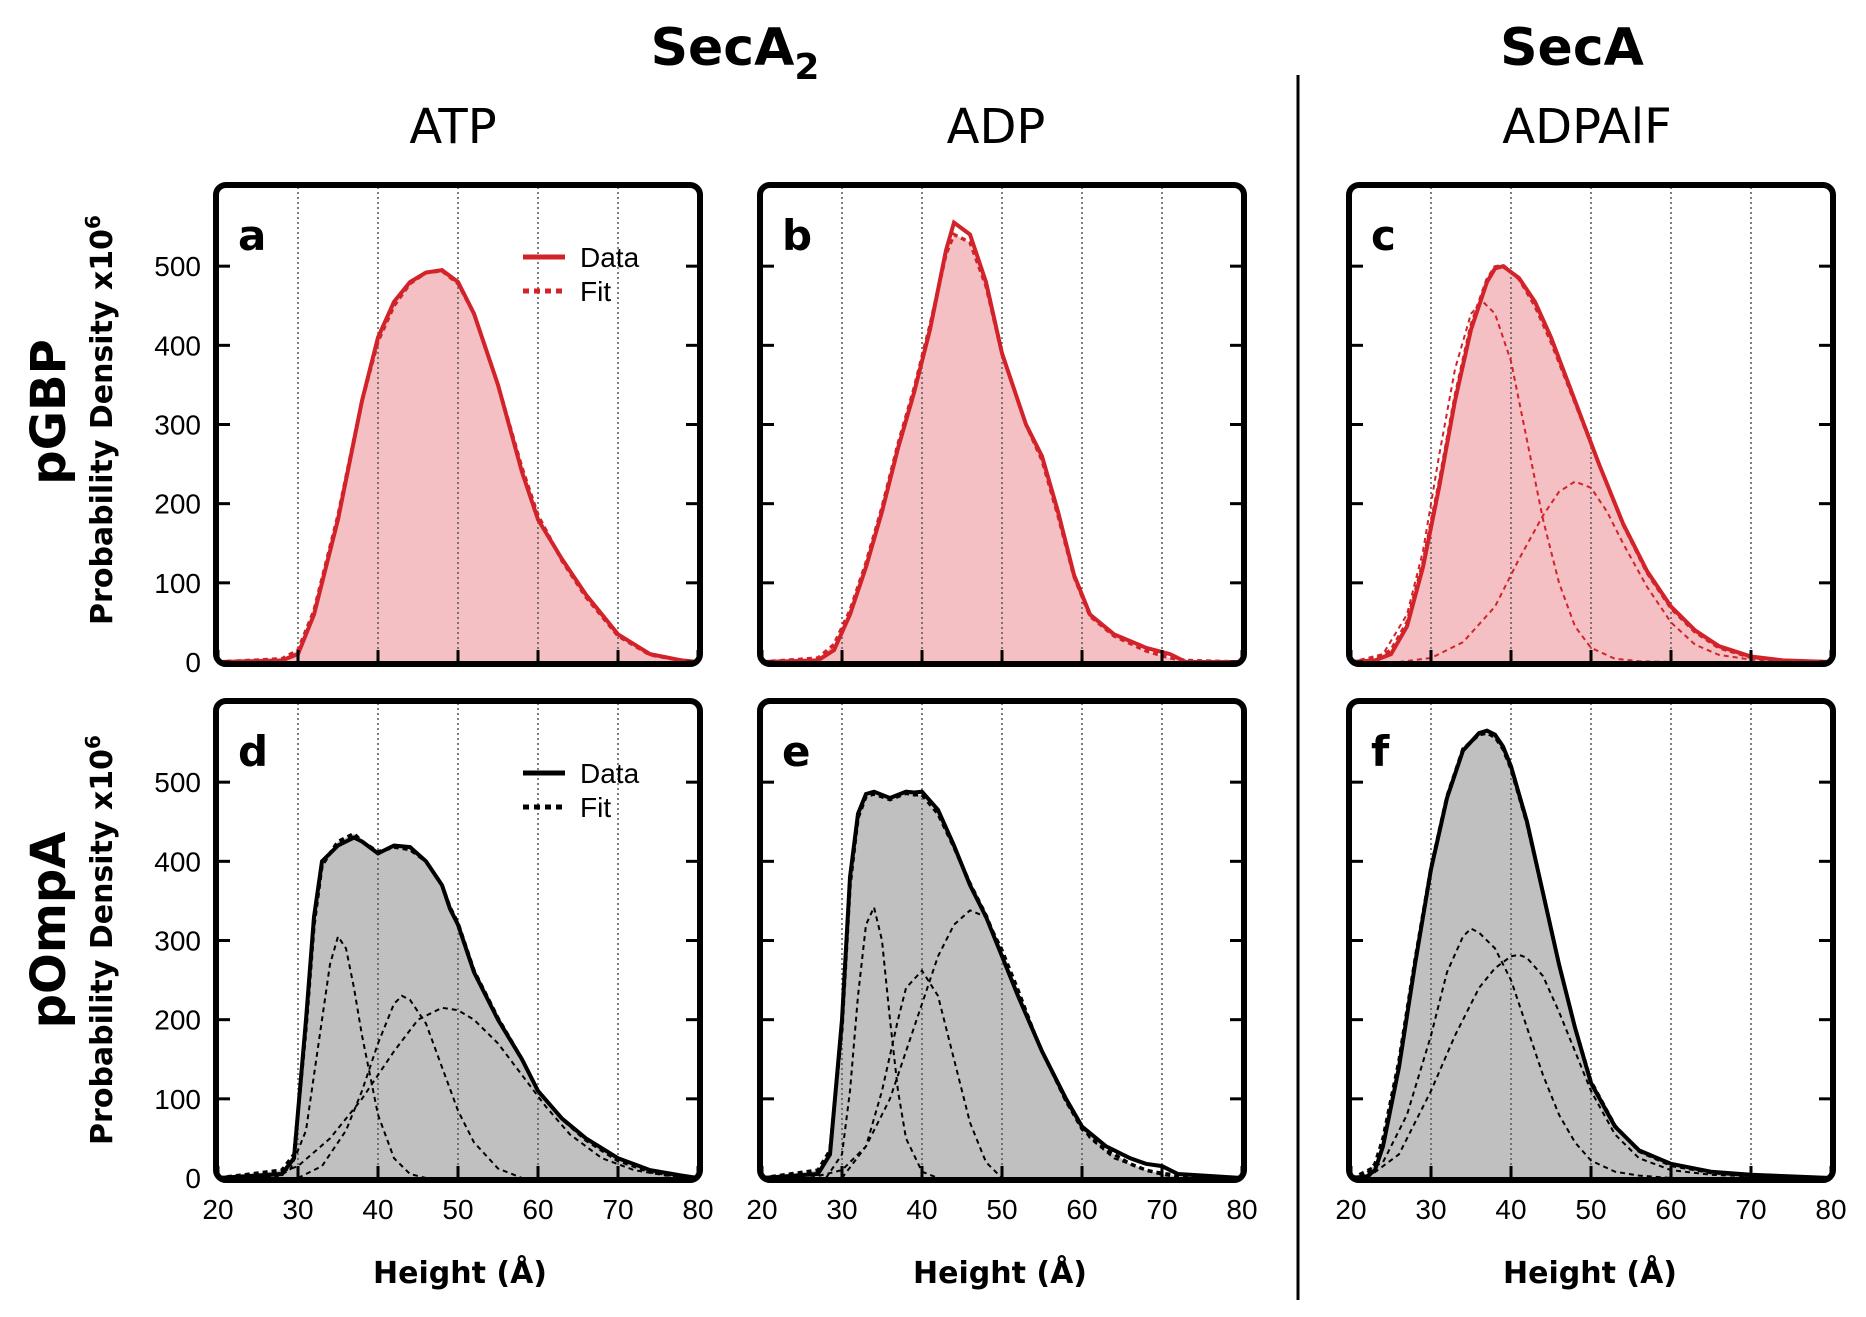  I want to click on panel-c: c, so click(1591, 424).